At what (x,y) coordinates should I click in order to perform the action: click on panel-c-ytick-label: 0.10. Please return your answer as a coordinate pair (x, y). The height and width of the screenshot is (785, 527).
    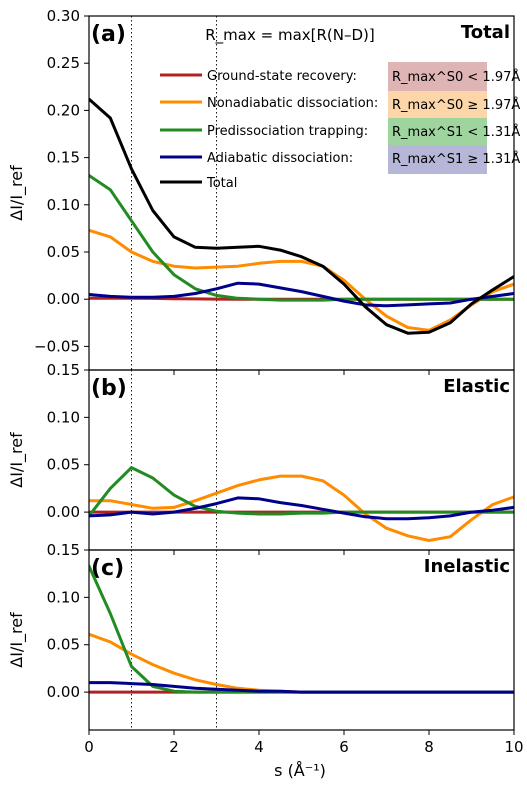
    Looking at the image, I should click on (63, 597).